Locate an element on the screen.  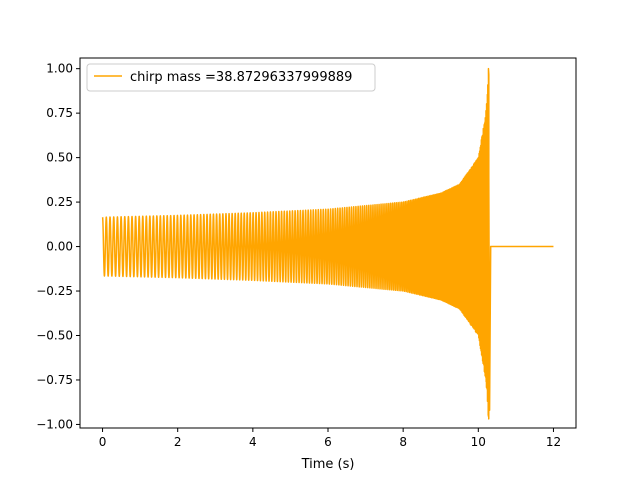
x-tick-label: 8 is located at coordinates (403, 442).